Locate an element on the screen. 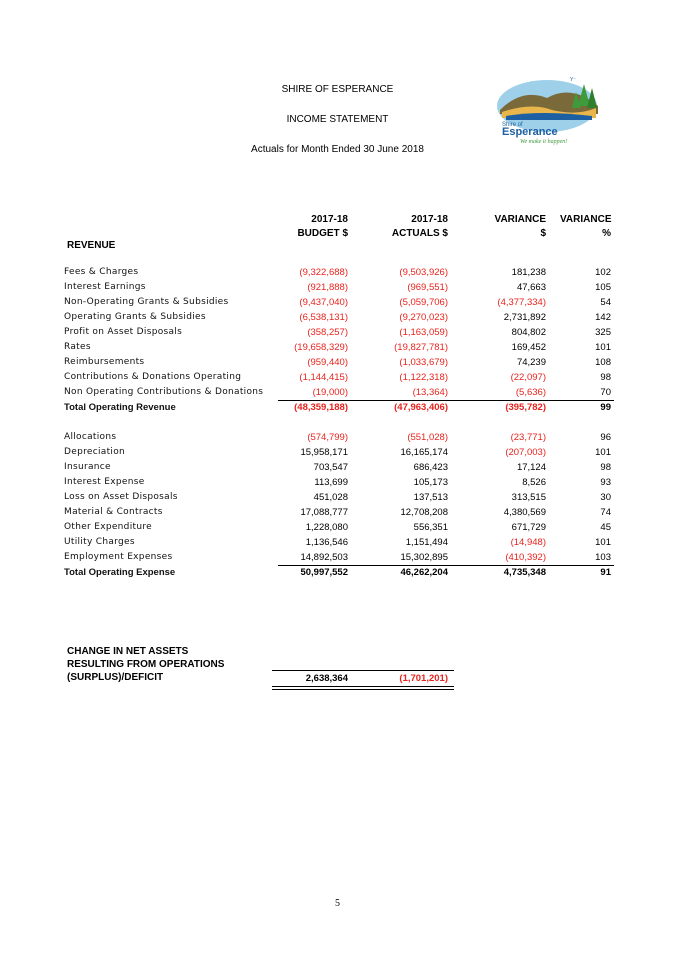  row-label: Reimbursements is located at coordinates (104, 362).